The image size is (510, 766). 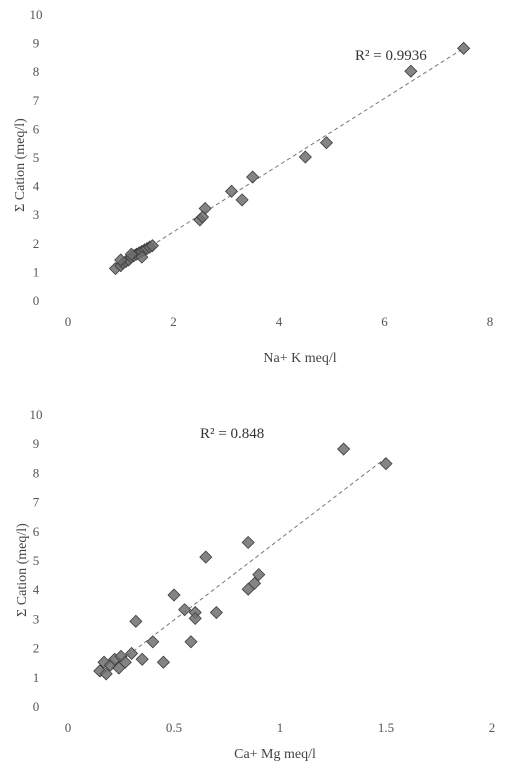 What do you see at coordinates (22, 570) in the screenshot?
I see `chart-2-y-axis-label: Σ Cation (meq/l)` at bounding box center [22, 570].